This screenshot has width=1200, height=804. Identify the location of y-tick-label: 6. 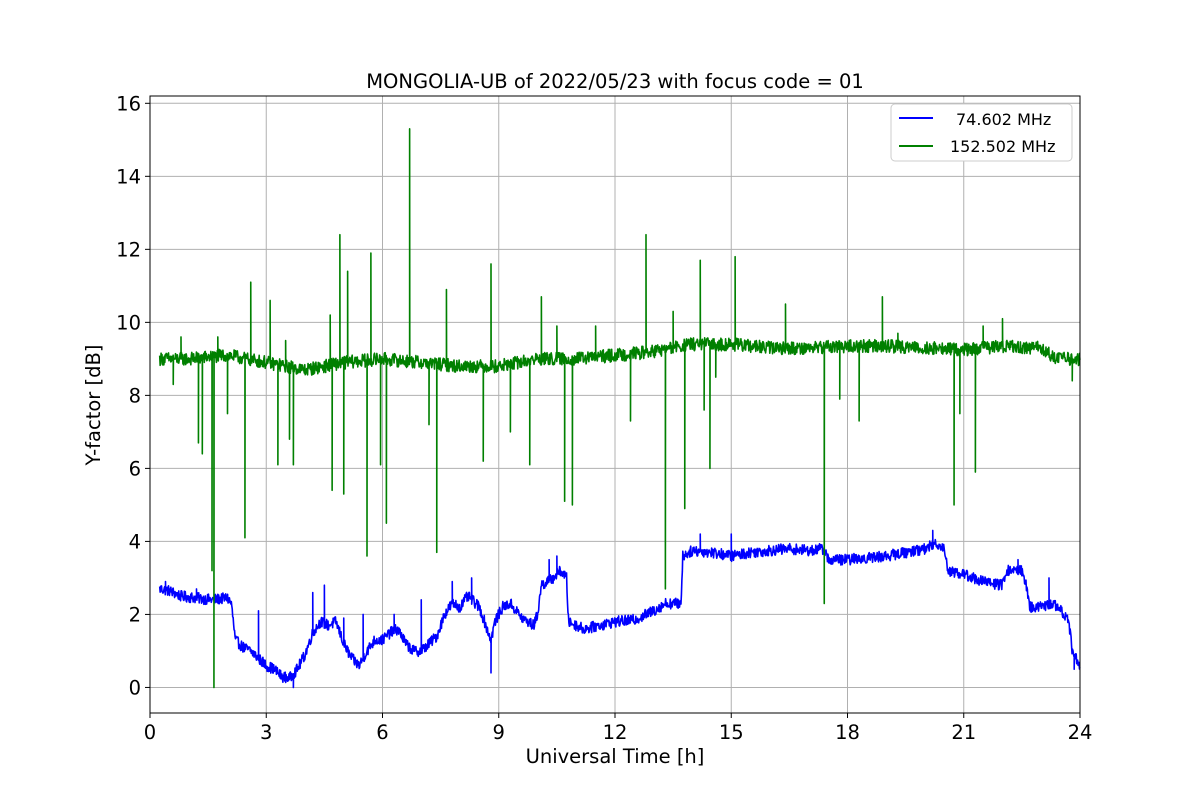
(135, 468).